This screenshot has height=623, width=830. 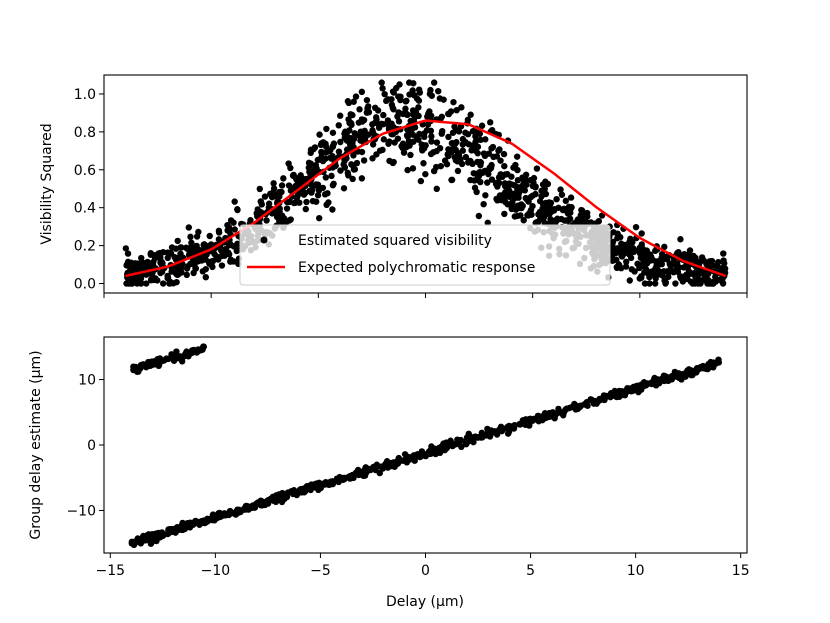 I want to click on group-delay-y-tick-label: 10, so click(x=87, y=381).